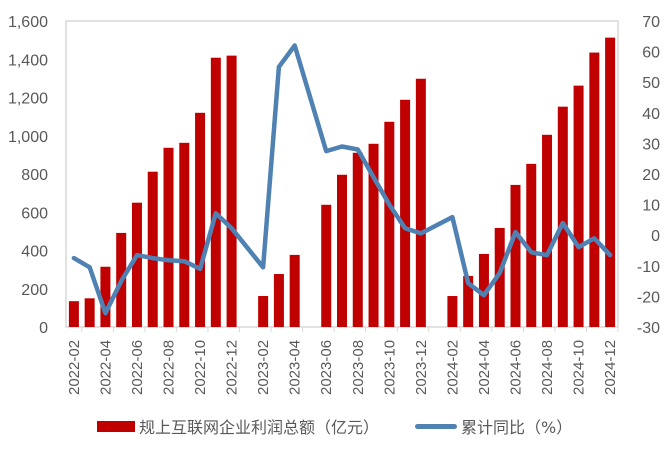 This screenshot has height=454, width=667. I want to click on right-axis-tick-label: -30, so click(648, 328).